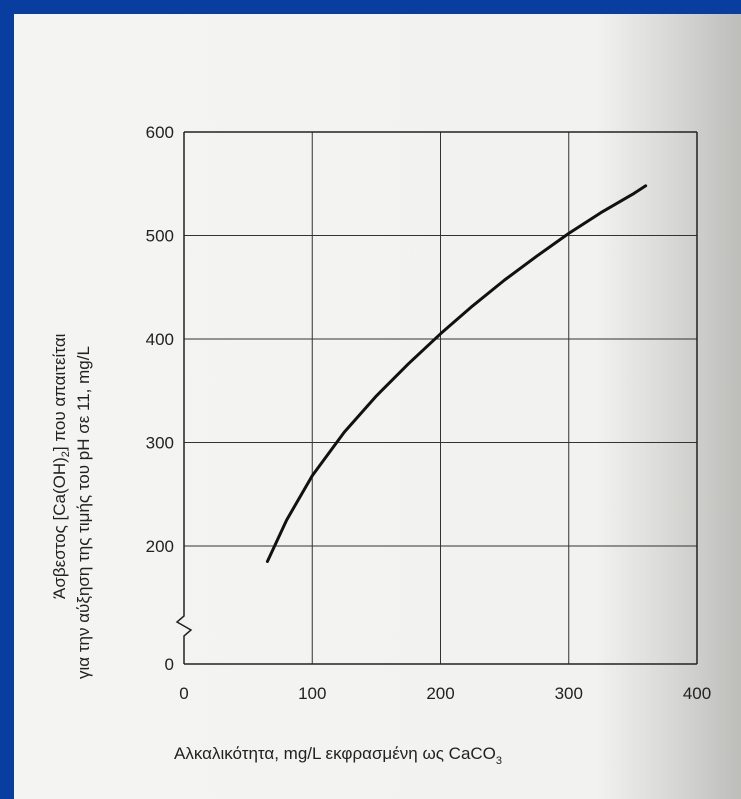 Image resolution: width=741 pixels, height=799 pixels. I want to click on x-tick-label-200: 200, so click(440, 693).